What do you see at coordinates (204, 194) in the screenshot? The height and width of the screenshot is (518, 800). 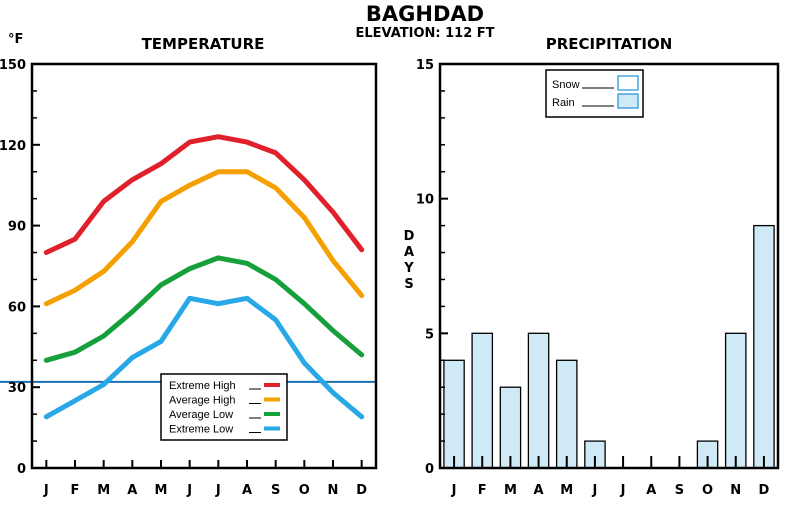 I see `temperature-series-extreme-high` at bounding box center [204, 194].